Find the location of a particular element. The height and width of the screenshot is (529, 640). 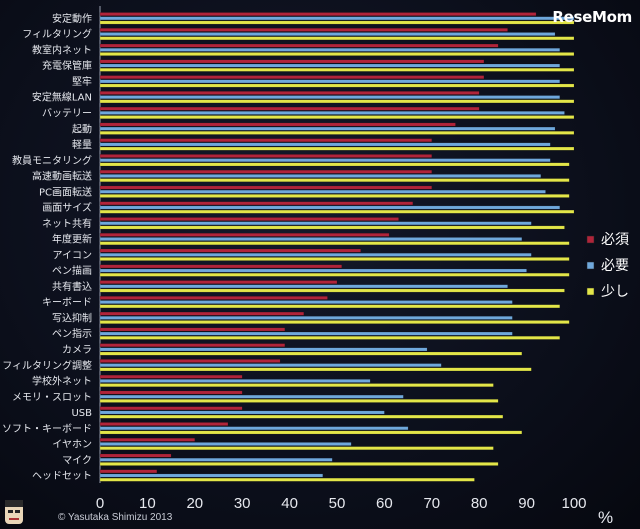

category-label: 学校外ネット is located at coordinates (62, 381).